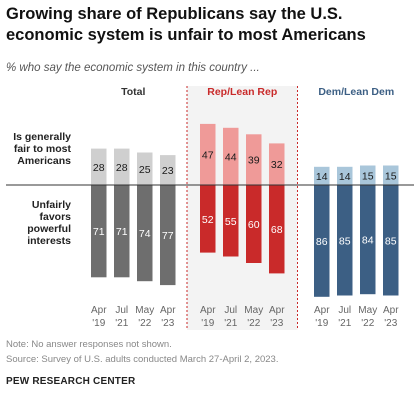 The image size is (420, 406). Describe the element at coordinates (71, 381) in the screenshot. I see `brand-label: PEW RESEARCH CENTER` at that location.